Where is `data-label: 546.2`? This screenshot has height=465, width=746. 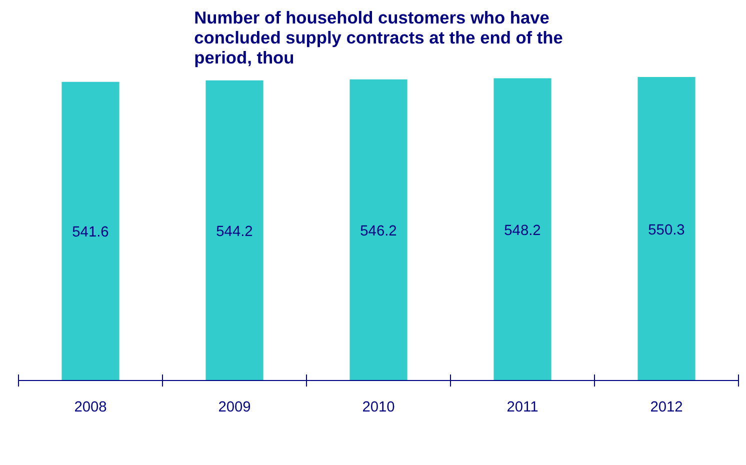 data-label: 546.2 is located at coordinates (378, 231).